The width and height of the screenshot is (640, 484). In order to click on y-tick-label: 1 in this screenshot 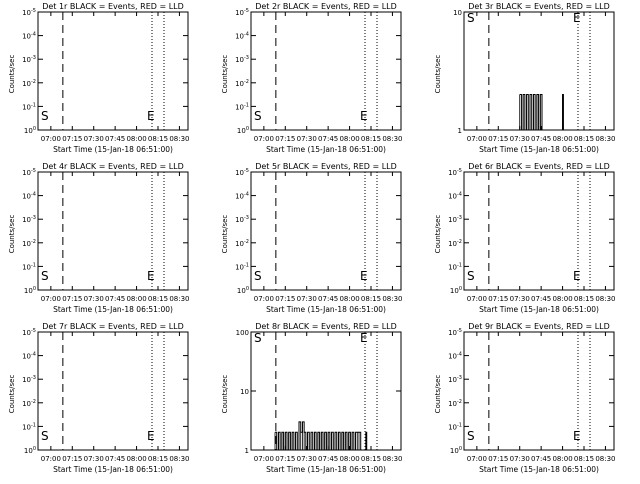, I will do `click(460, 131)`.